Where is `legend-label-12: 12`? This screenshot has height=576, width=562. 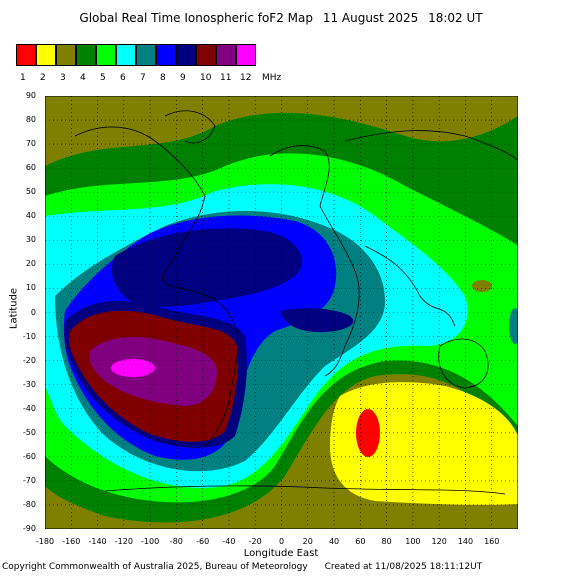
legend-label-12: 12 is located at coordinates (246, 78).